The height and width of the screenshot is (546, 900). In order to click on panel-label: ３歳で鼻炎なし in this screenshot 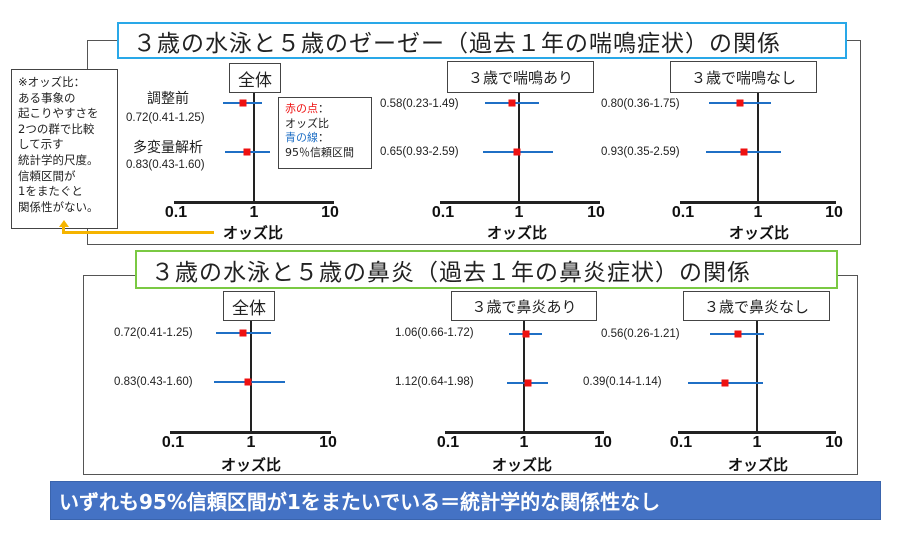, I will do `click(756, 306)`.